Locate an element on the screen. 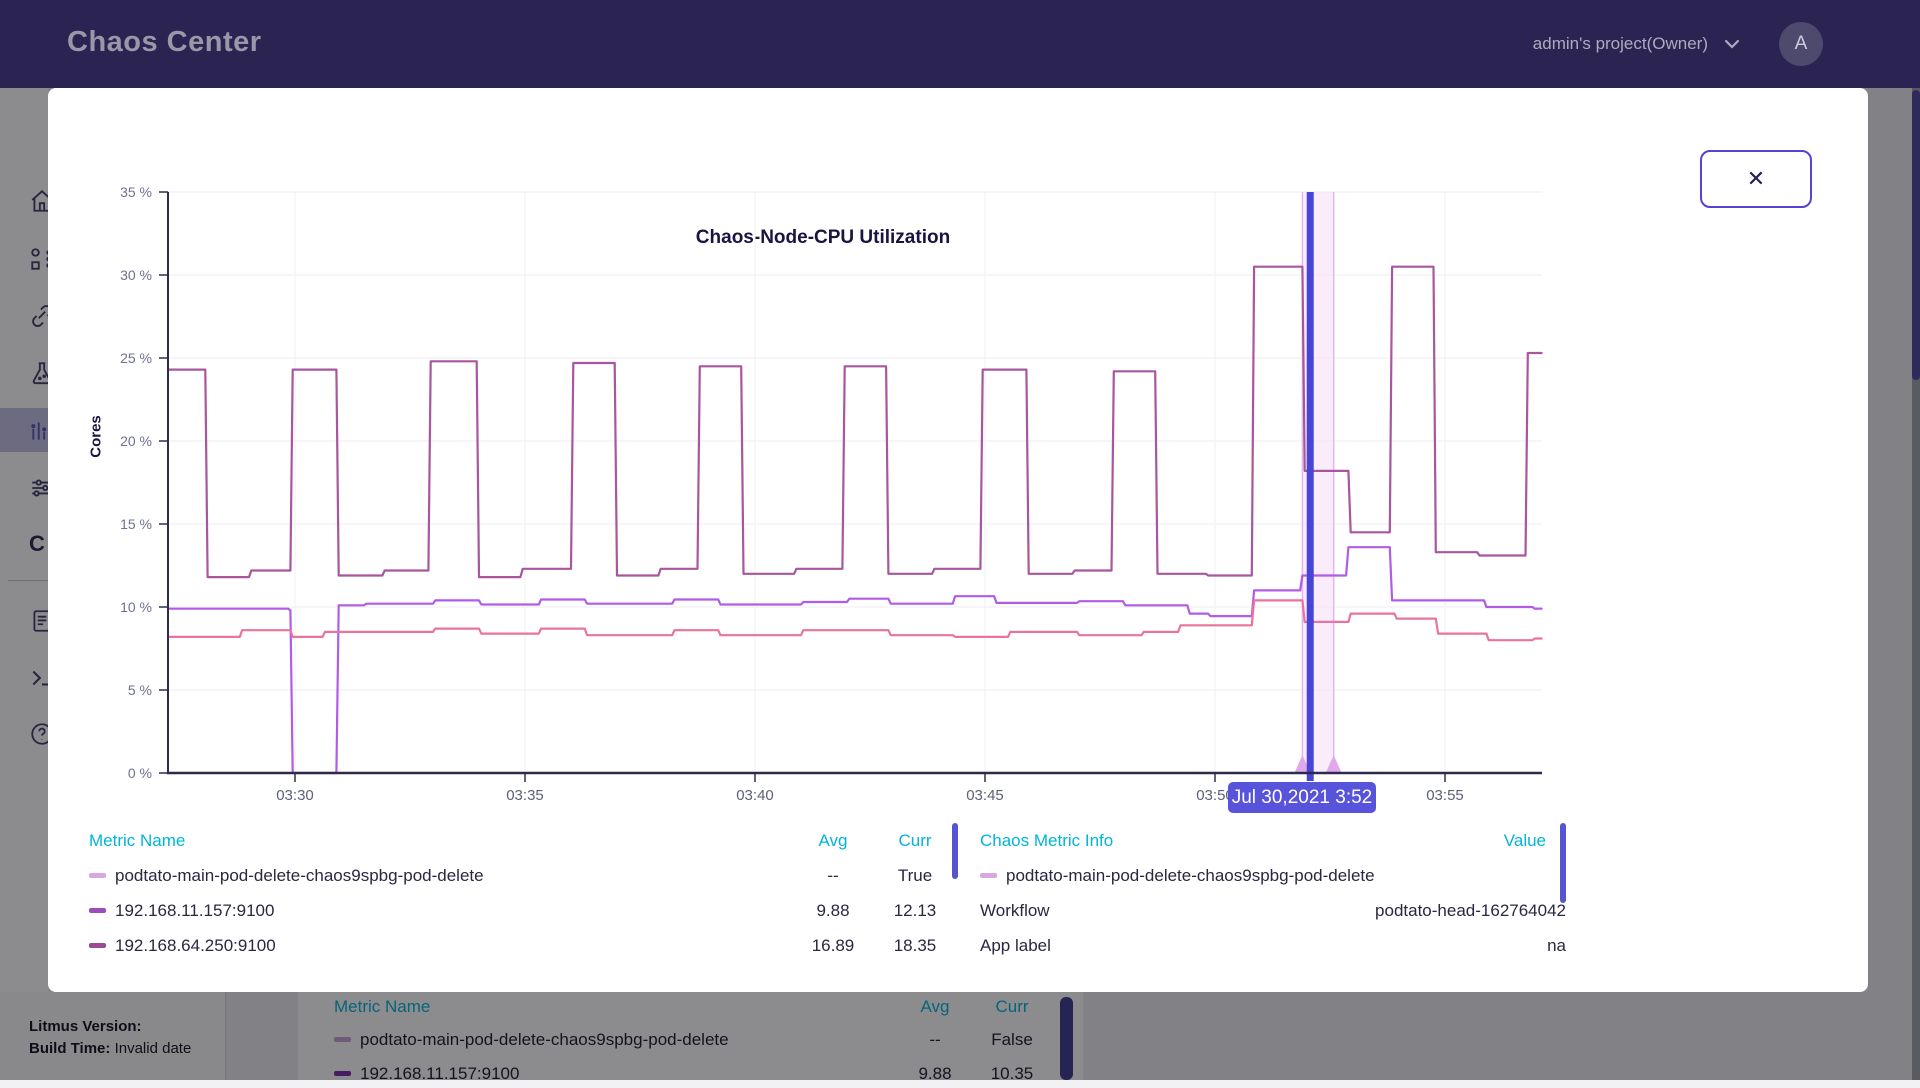  svg-text: 03:50 is located at coordinates (1215, 795).